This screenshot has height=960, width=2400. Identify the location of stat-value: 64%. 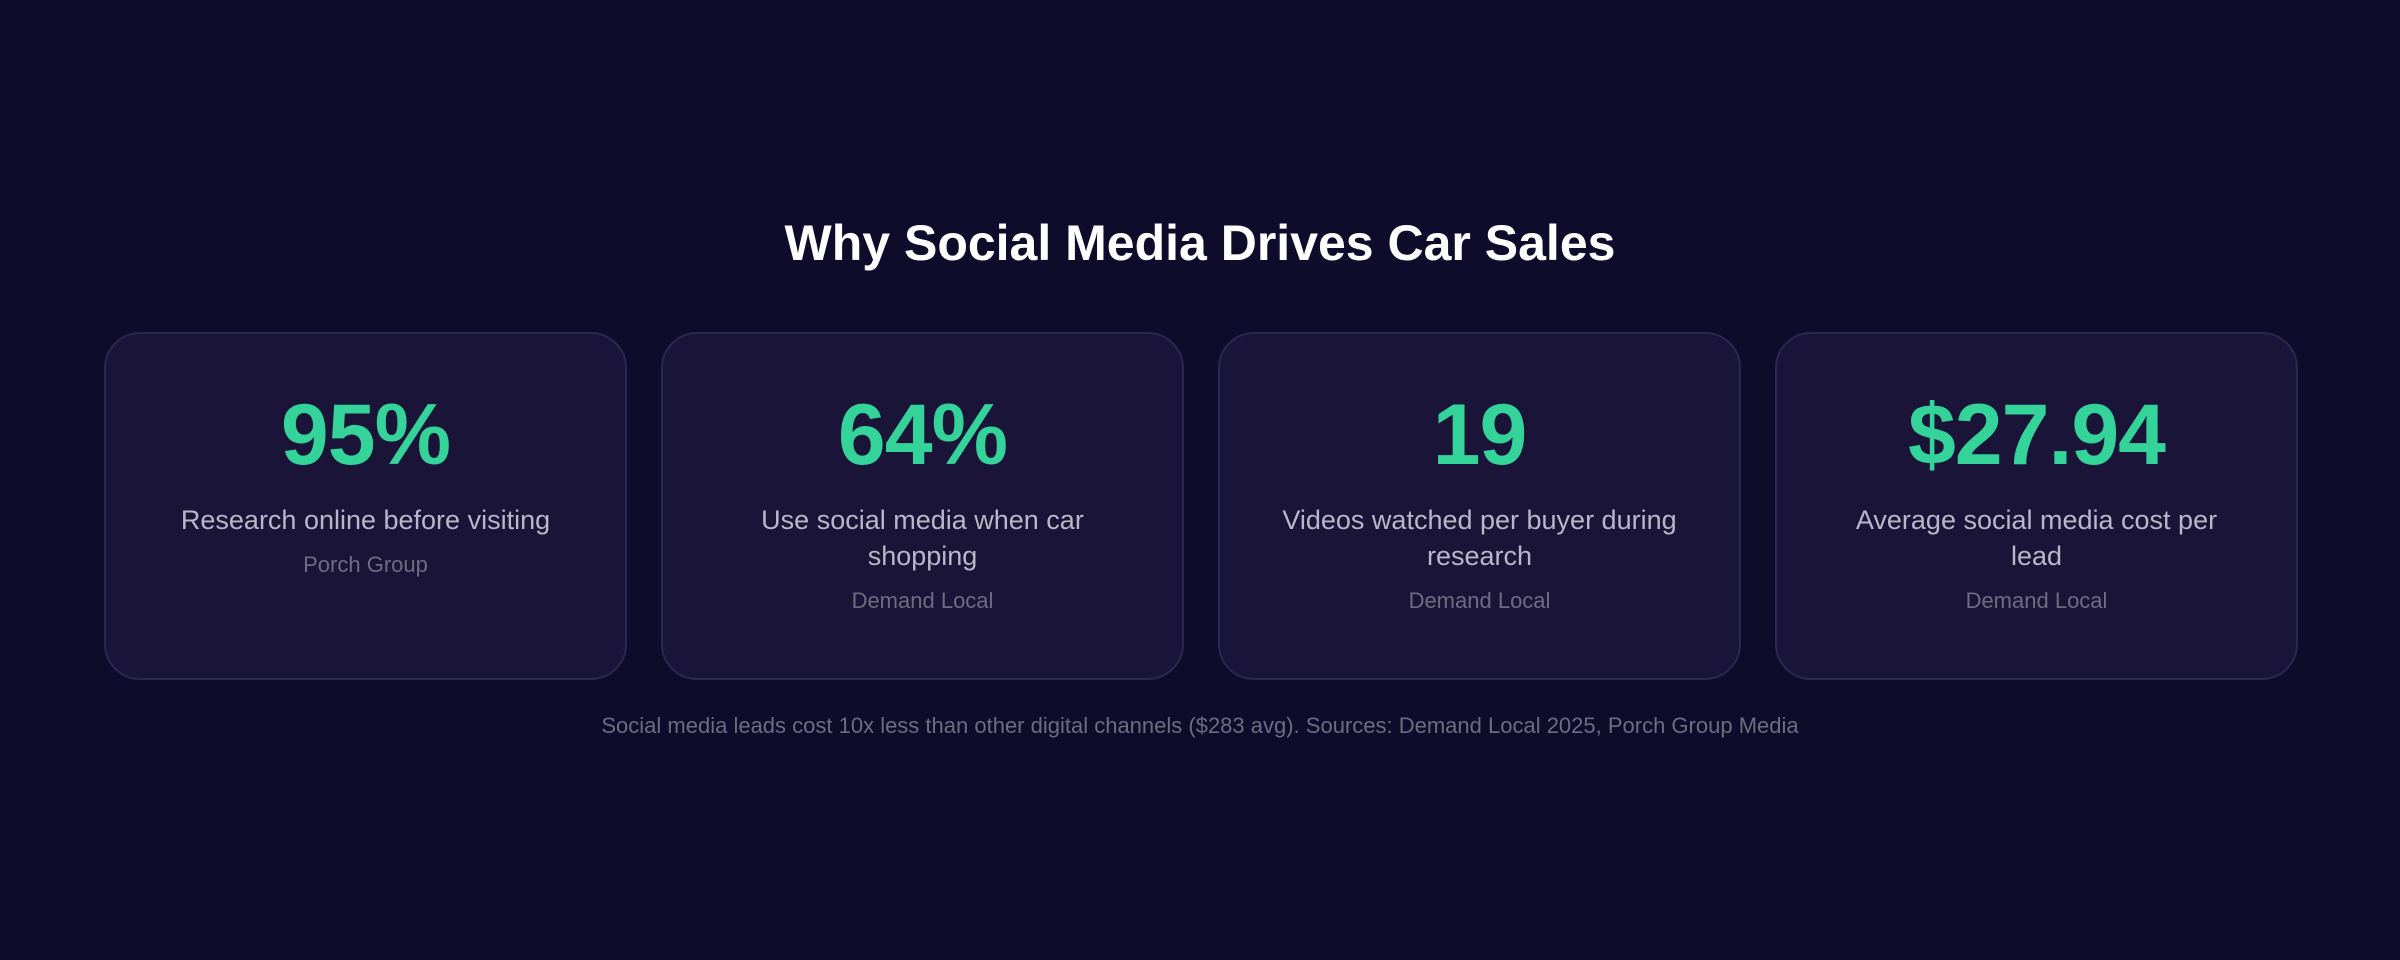
(922, 435).